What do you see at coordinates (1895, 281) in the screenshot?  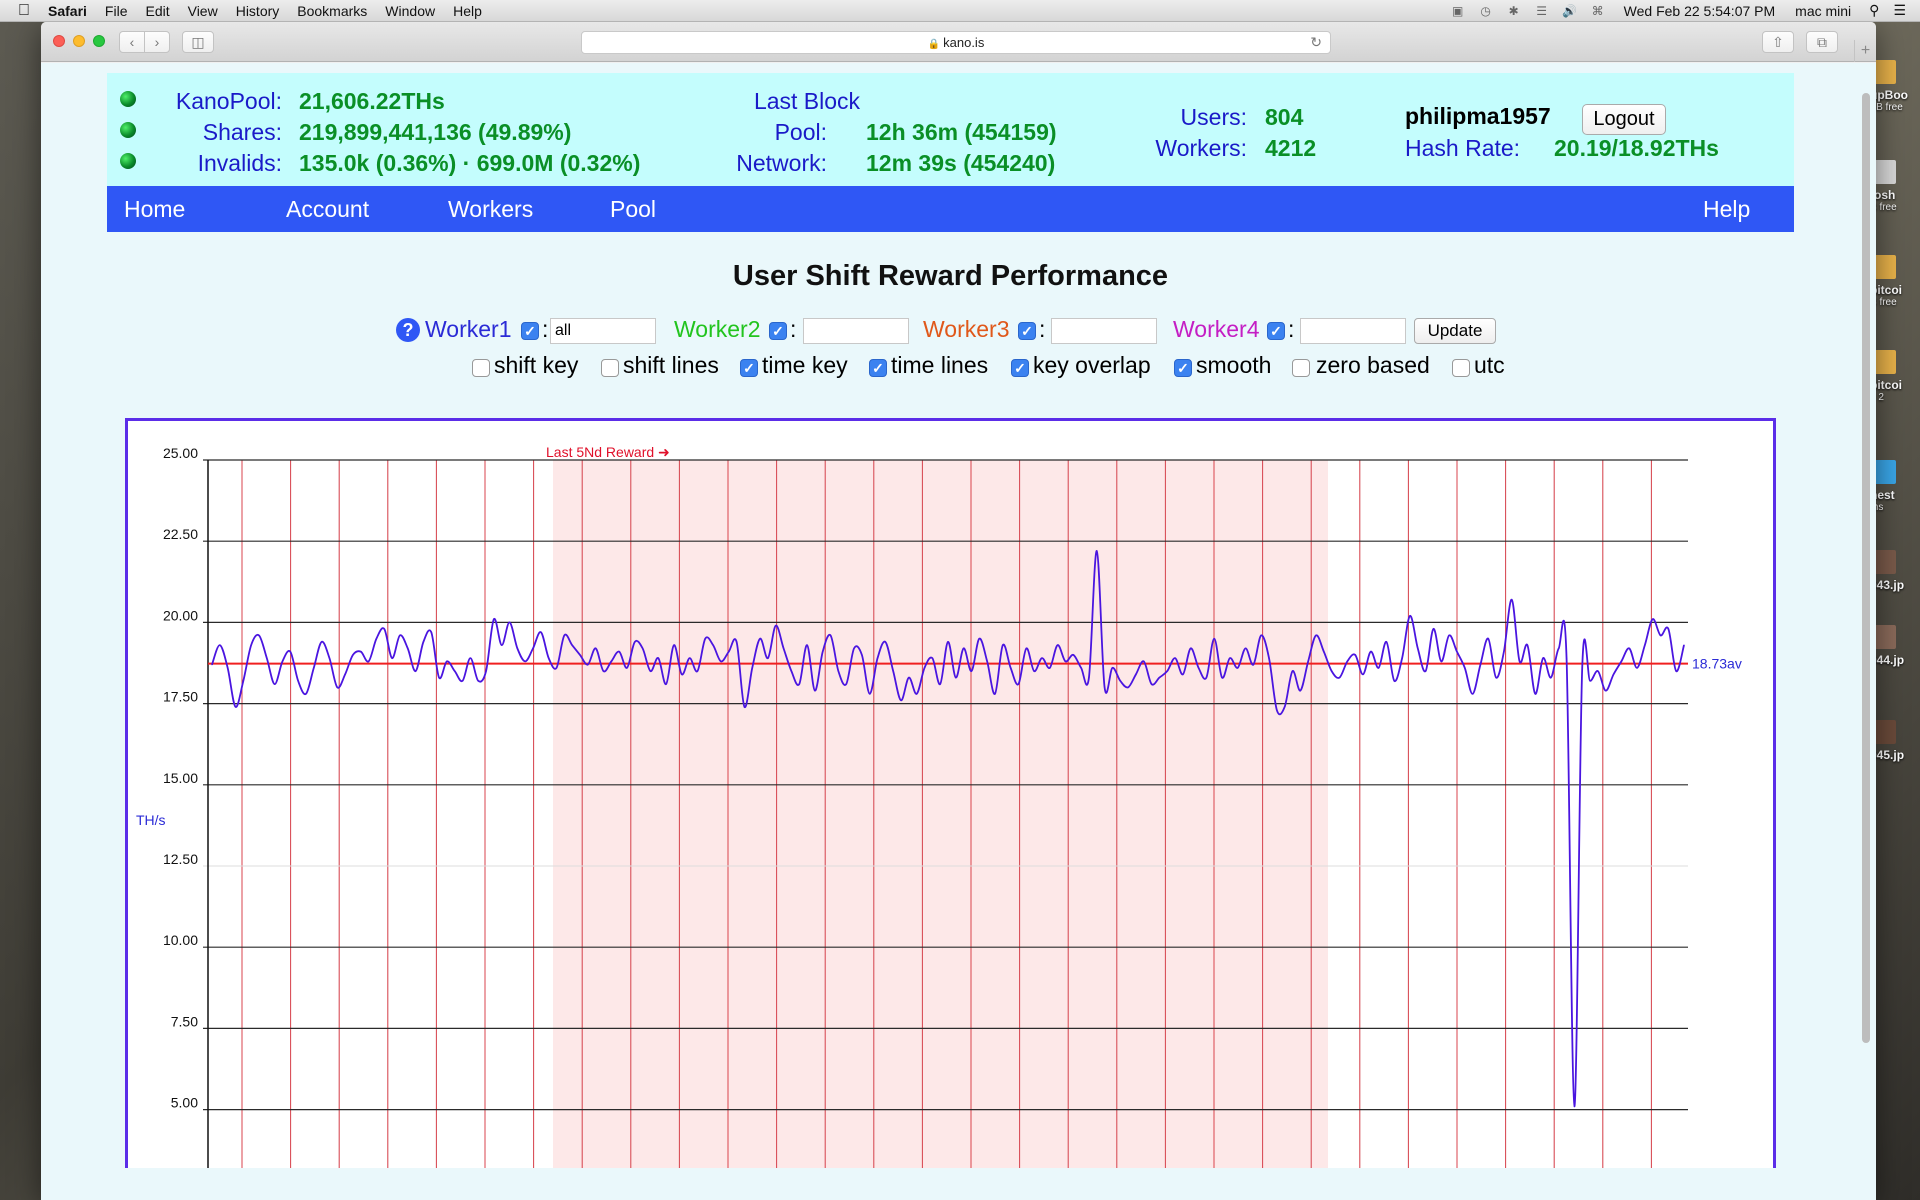 I see `desktop-file: bitcoi B free` at bounding box center [1895, 281].